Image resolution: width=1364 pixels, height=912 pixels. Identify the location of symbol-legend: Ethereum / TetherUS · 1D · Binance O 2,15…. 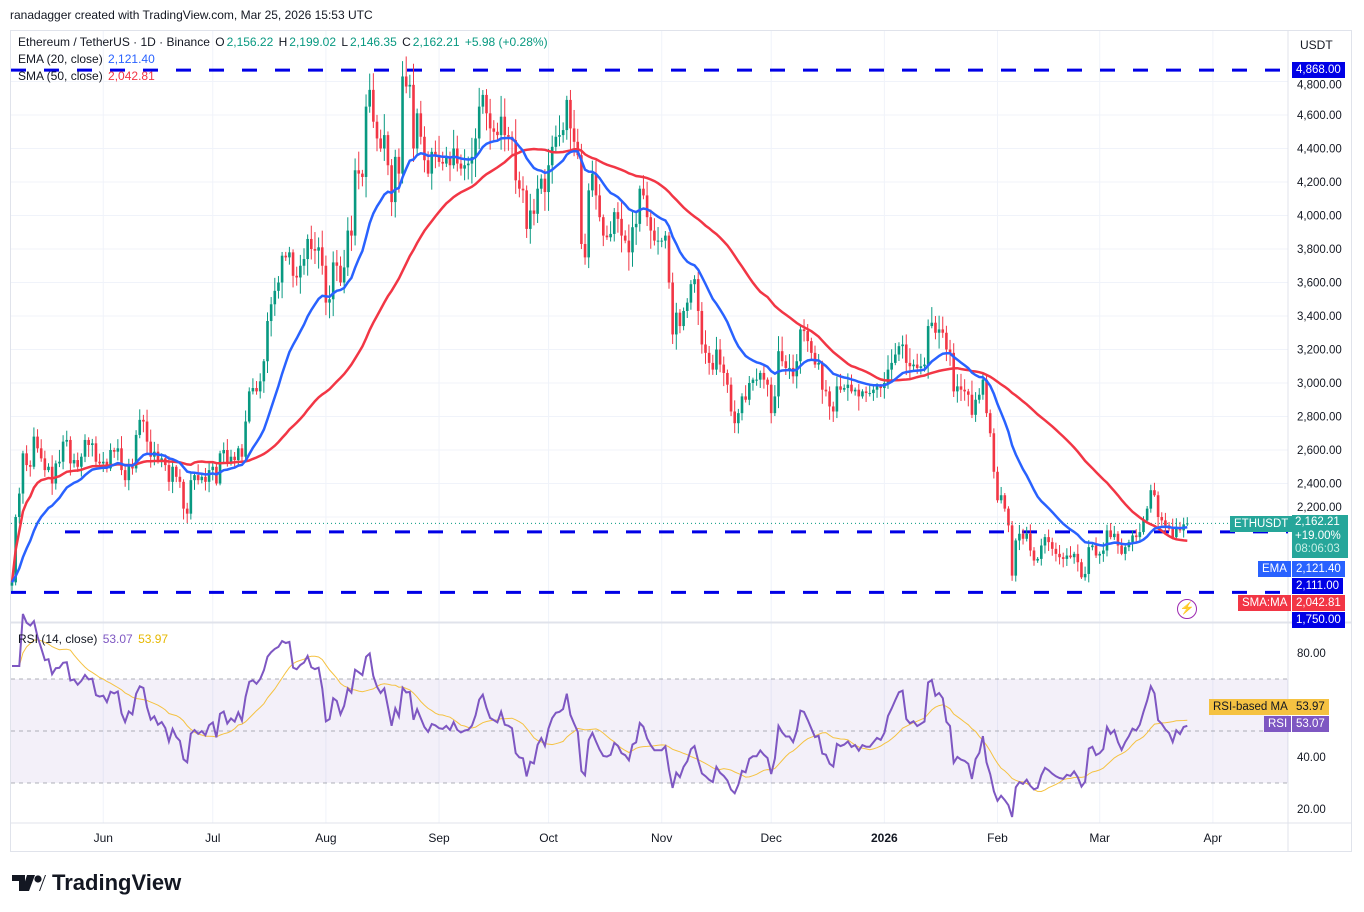
(284, 42).